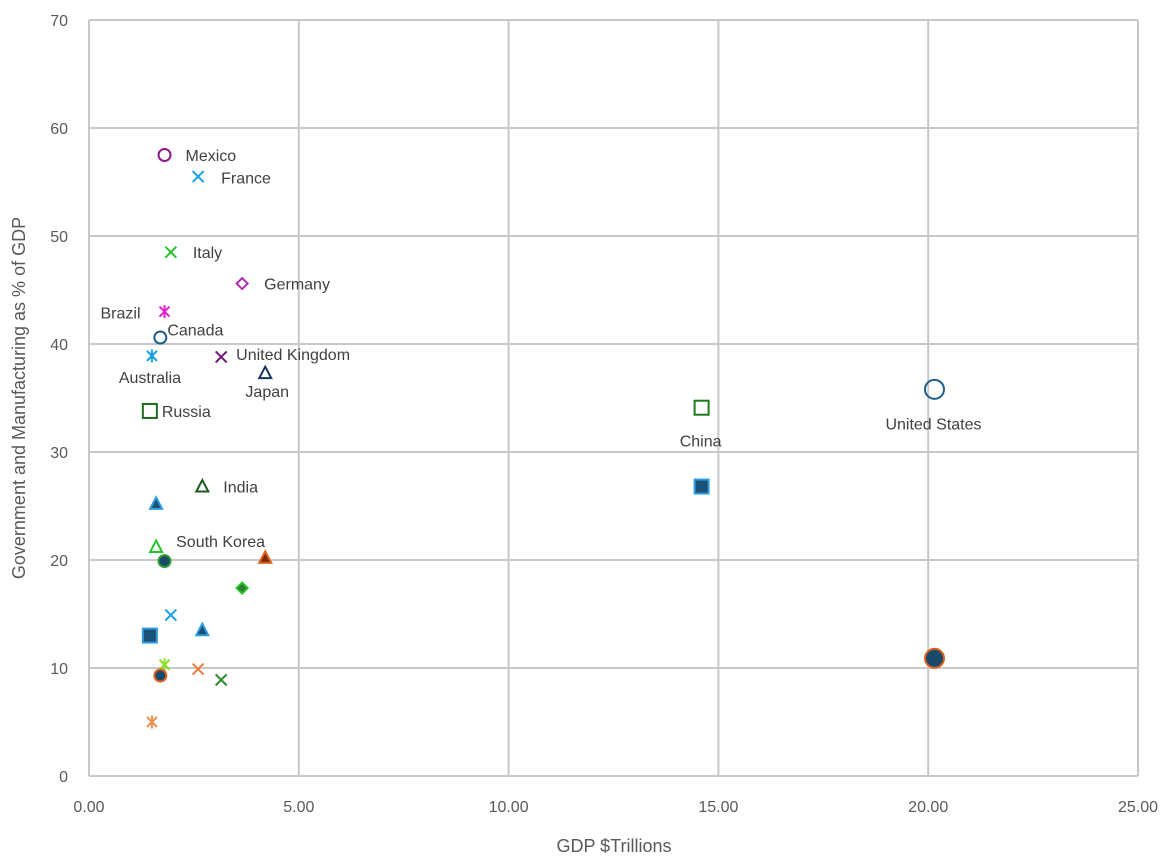 The height and width of the screenshot is (863, 1172). What do you see at coordinates (240, 488) in the screenshot?
I see `label-india: India` at bounding box center [240, 488].